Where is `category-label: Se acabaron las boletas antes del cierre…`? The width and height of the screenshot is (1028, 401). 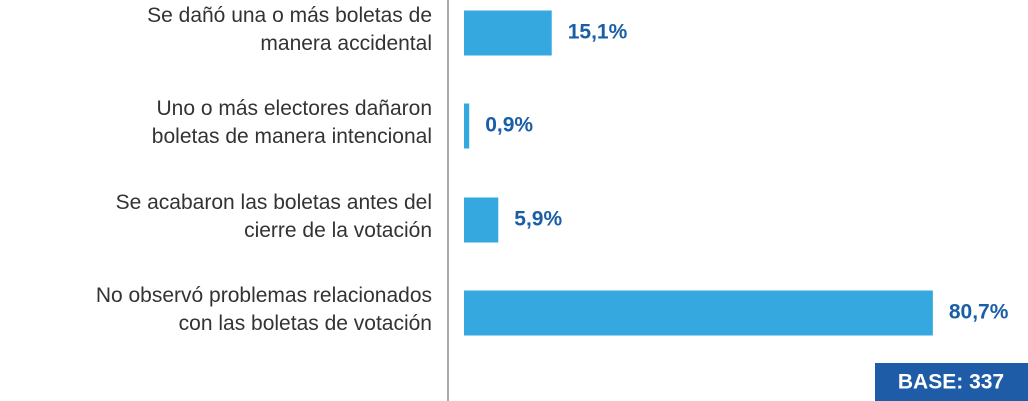 category-label: Se acabaron las boletas antes del cierre… is located at coordinates (273, 216).